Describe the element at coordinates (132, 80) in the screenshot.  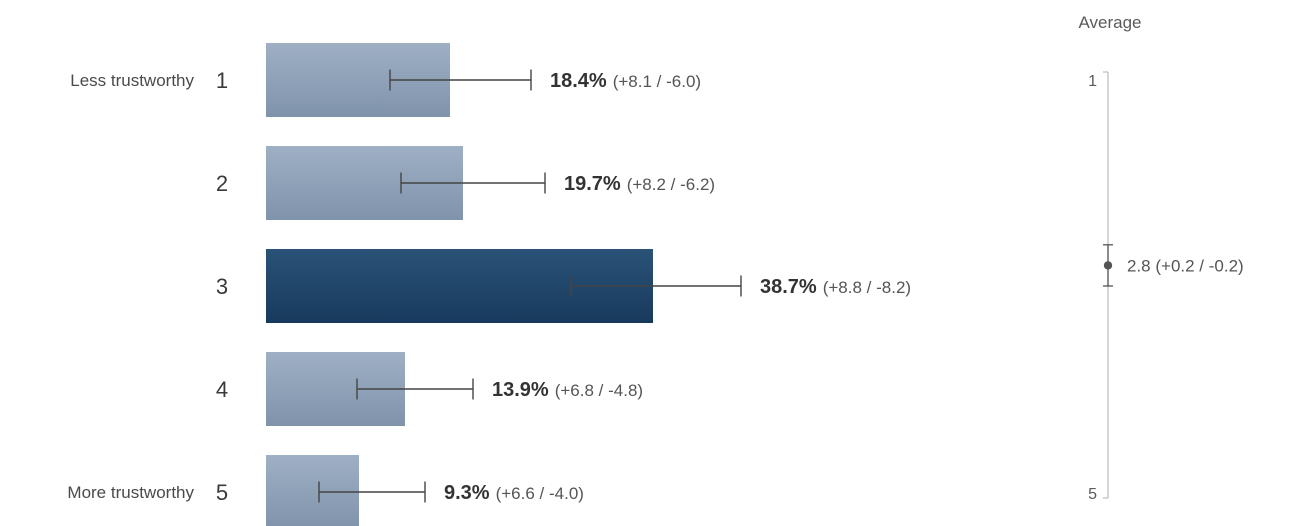
I see `row-description: Less trustworthy` at that location.